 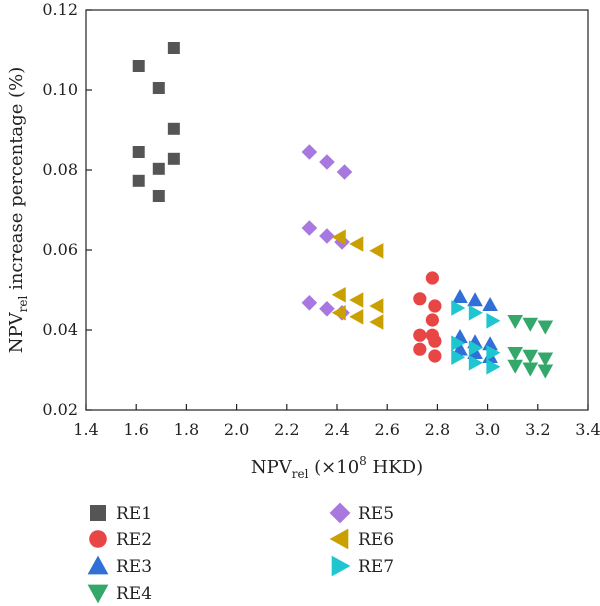 What do you see at coordinates (16, 332) in the screenshot?
I see `y-axis-label-main: NPV` at bounding box center [16, 332].